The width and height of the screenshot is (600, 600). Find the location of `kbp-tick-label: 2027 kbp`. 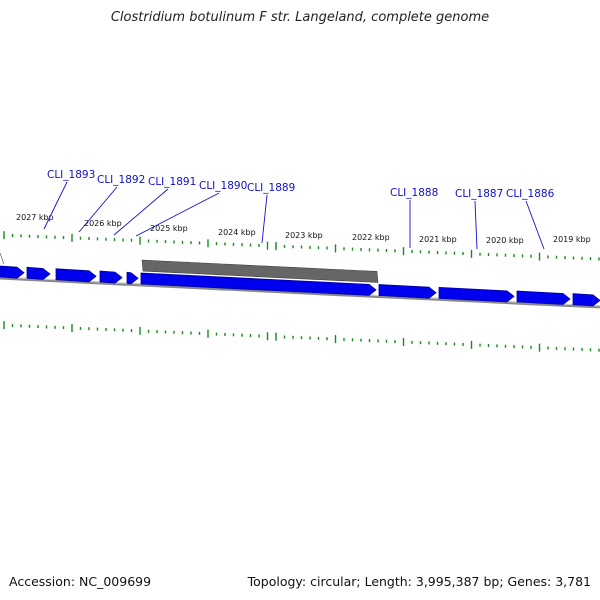

kbp-tick-label: 2027 kbp is located at coordinates (35, 217).